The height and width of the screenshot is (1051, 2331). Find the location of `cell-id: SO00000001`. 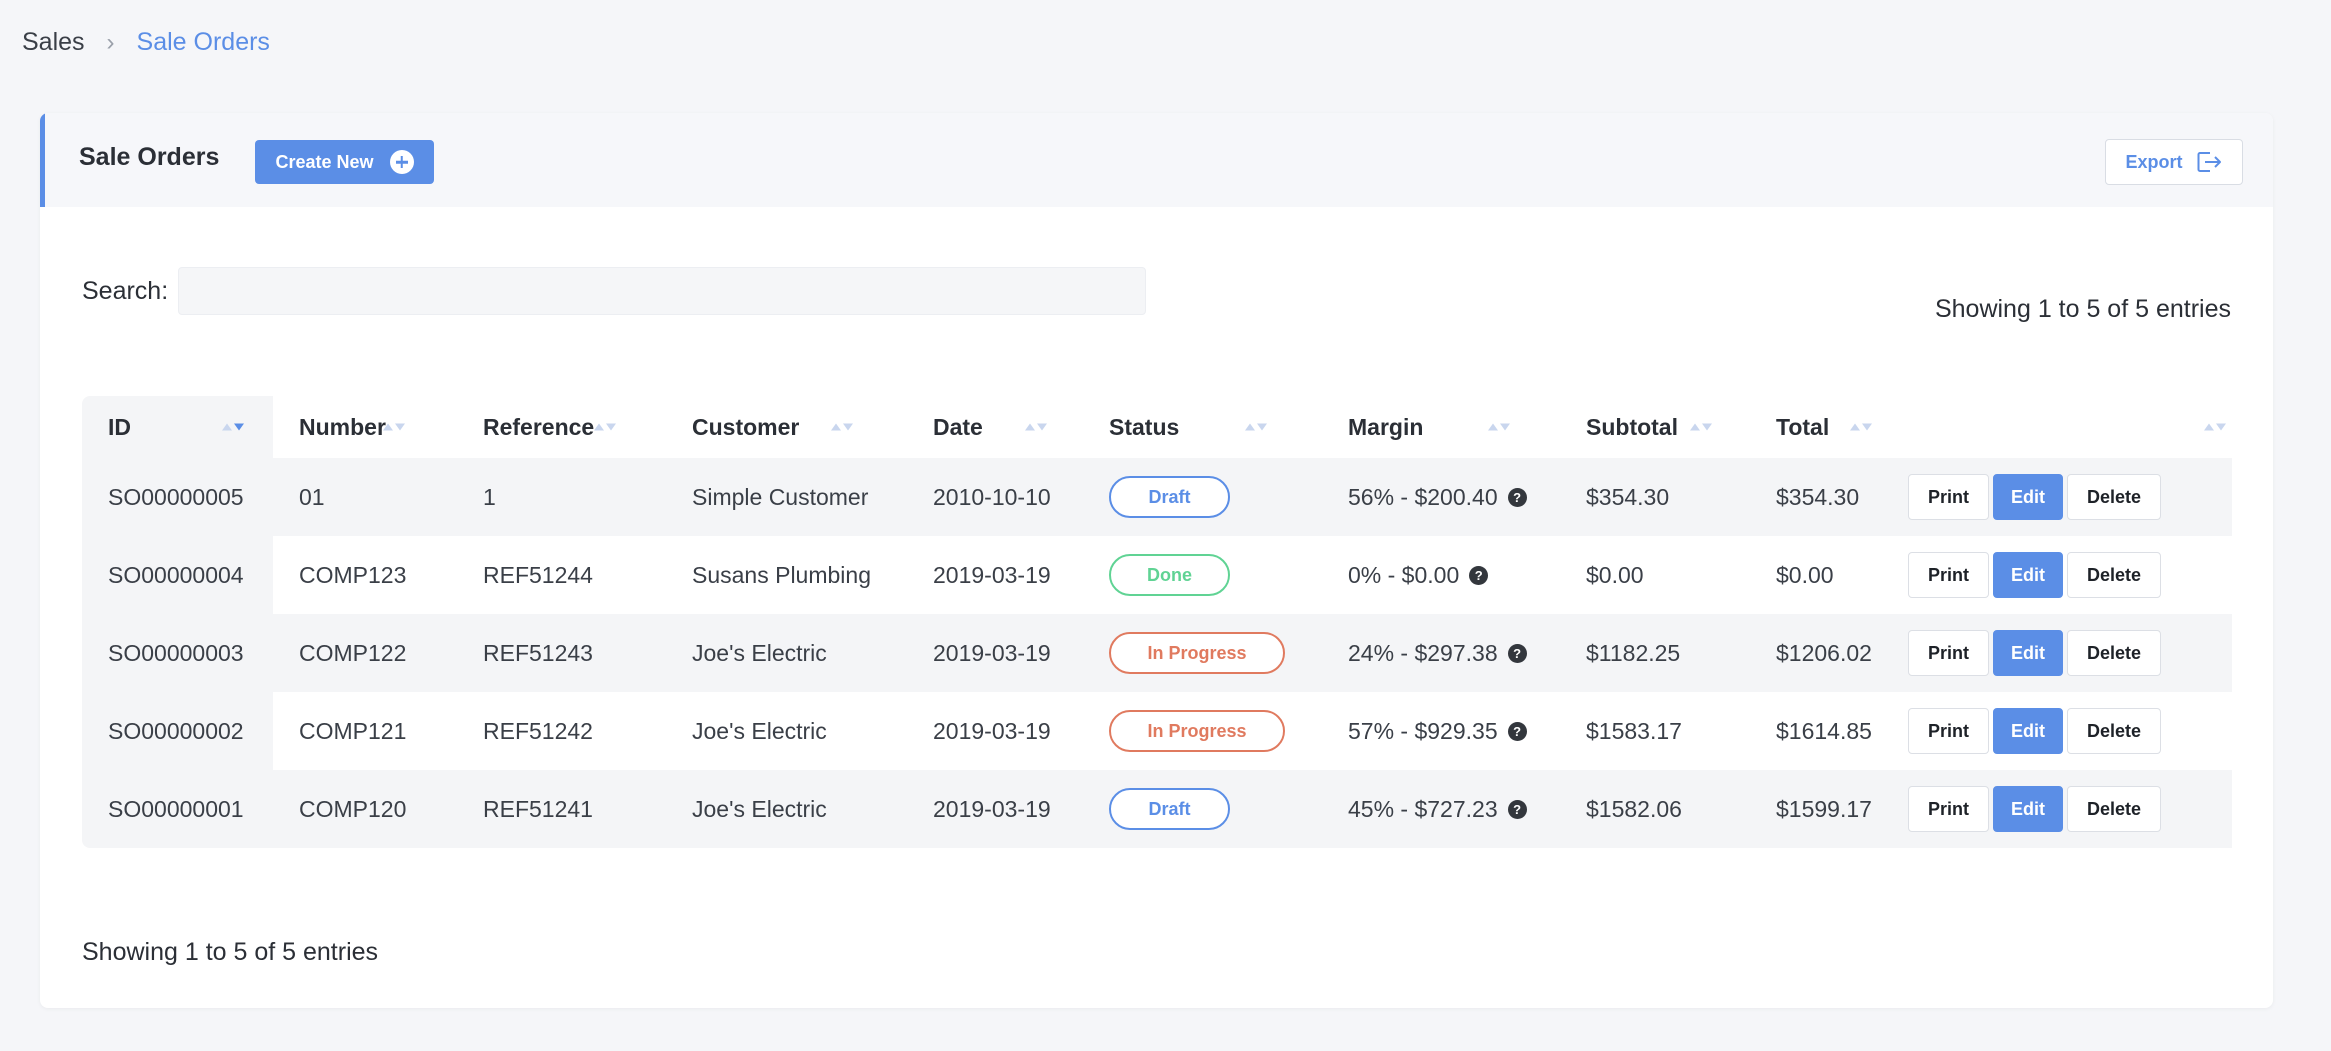

cell-id: SO00000001 is located at coordinates (177, 809).